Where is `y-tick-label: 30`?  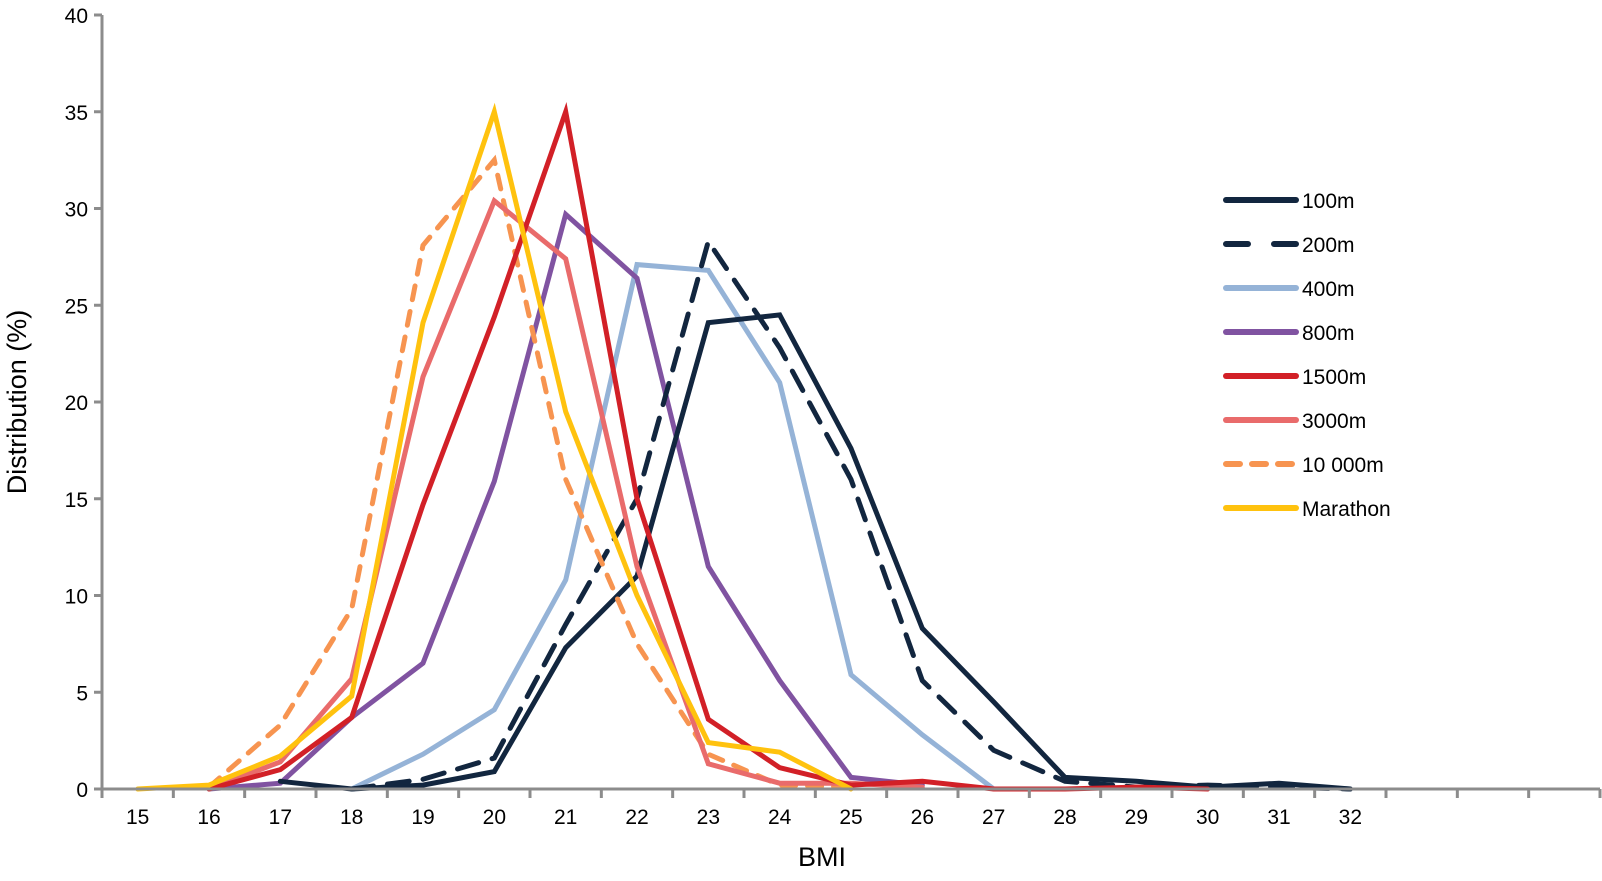
y-tick-label: 30 is located at coordinates (76, 210).